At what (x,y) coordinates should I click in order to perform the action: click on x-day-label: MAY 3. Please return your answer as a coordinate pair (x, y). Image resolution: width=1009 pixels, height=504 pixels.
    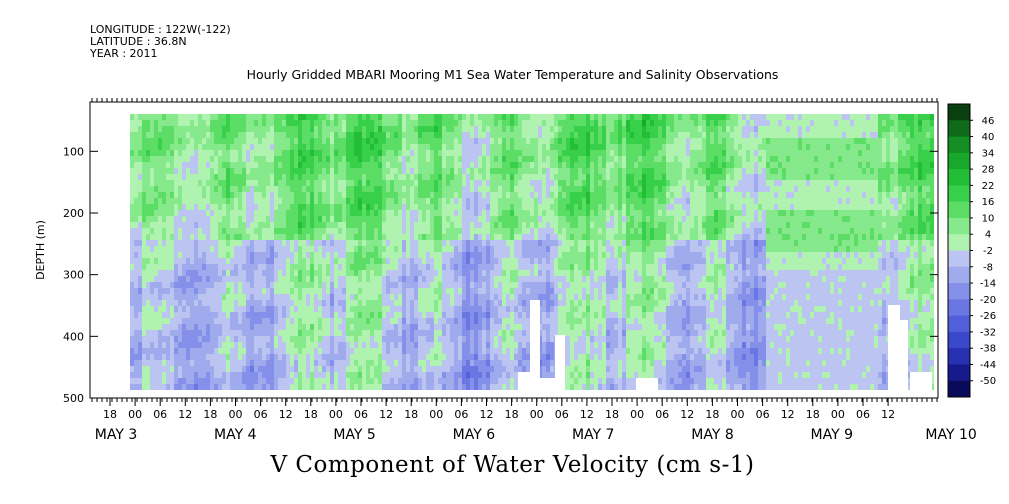
    Looking at the image, I should click on (116, 435).